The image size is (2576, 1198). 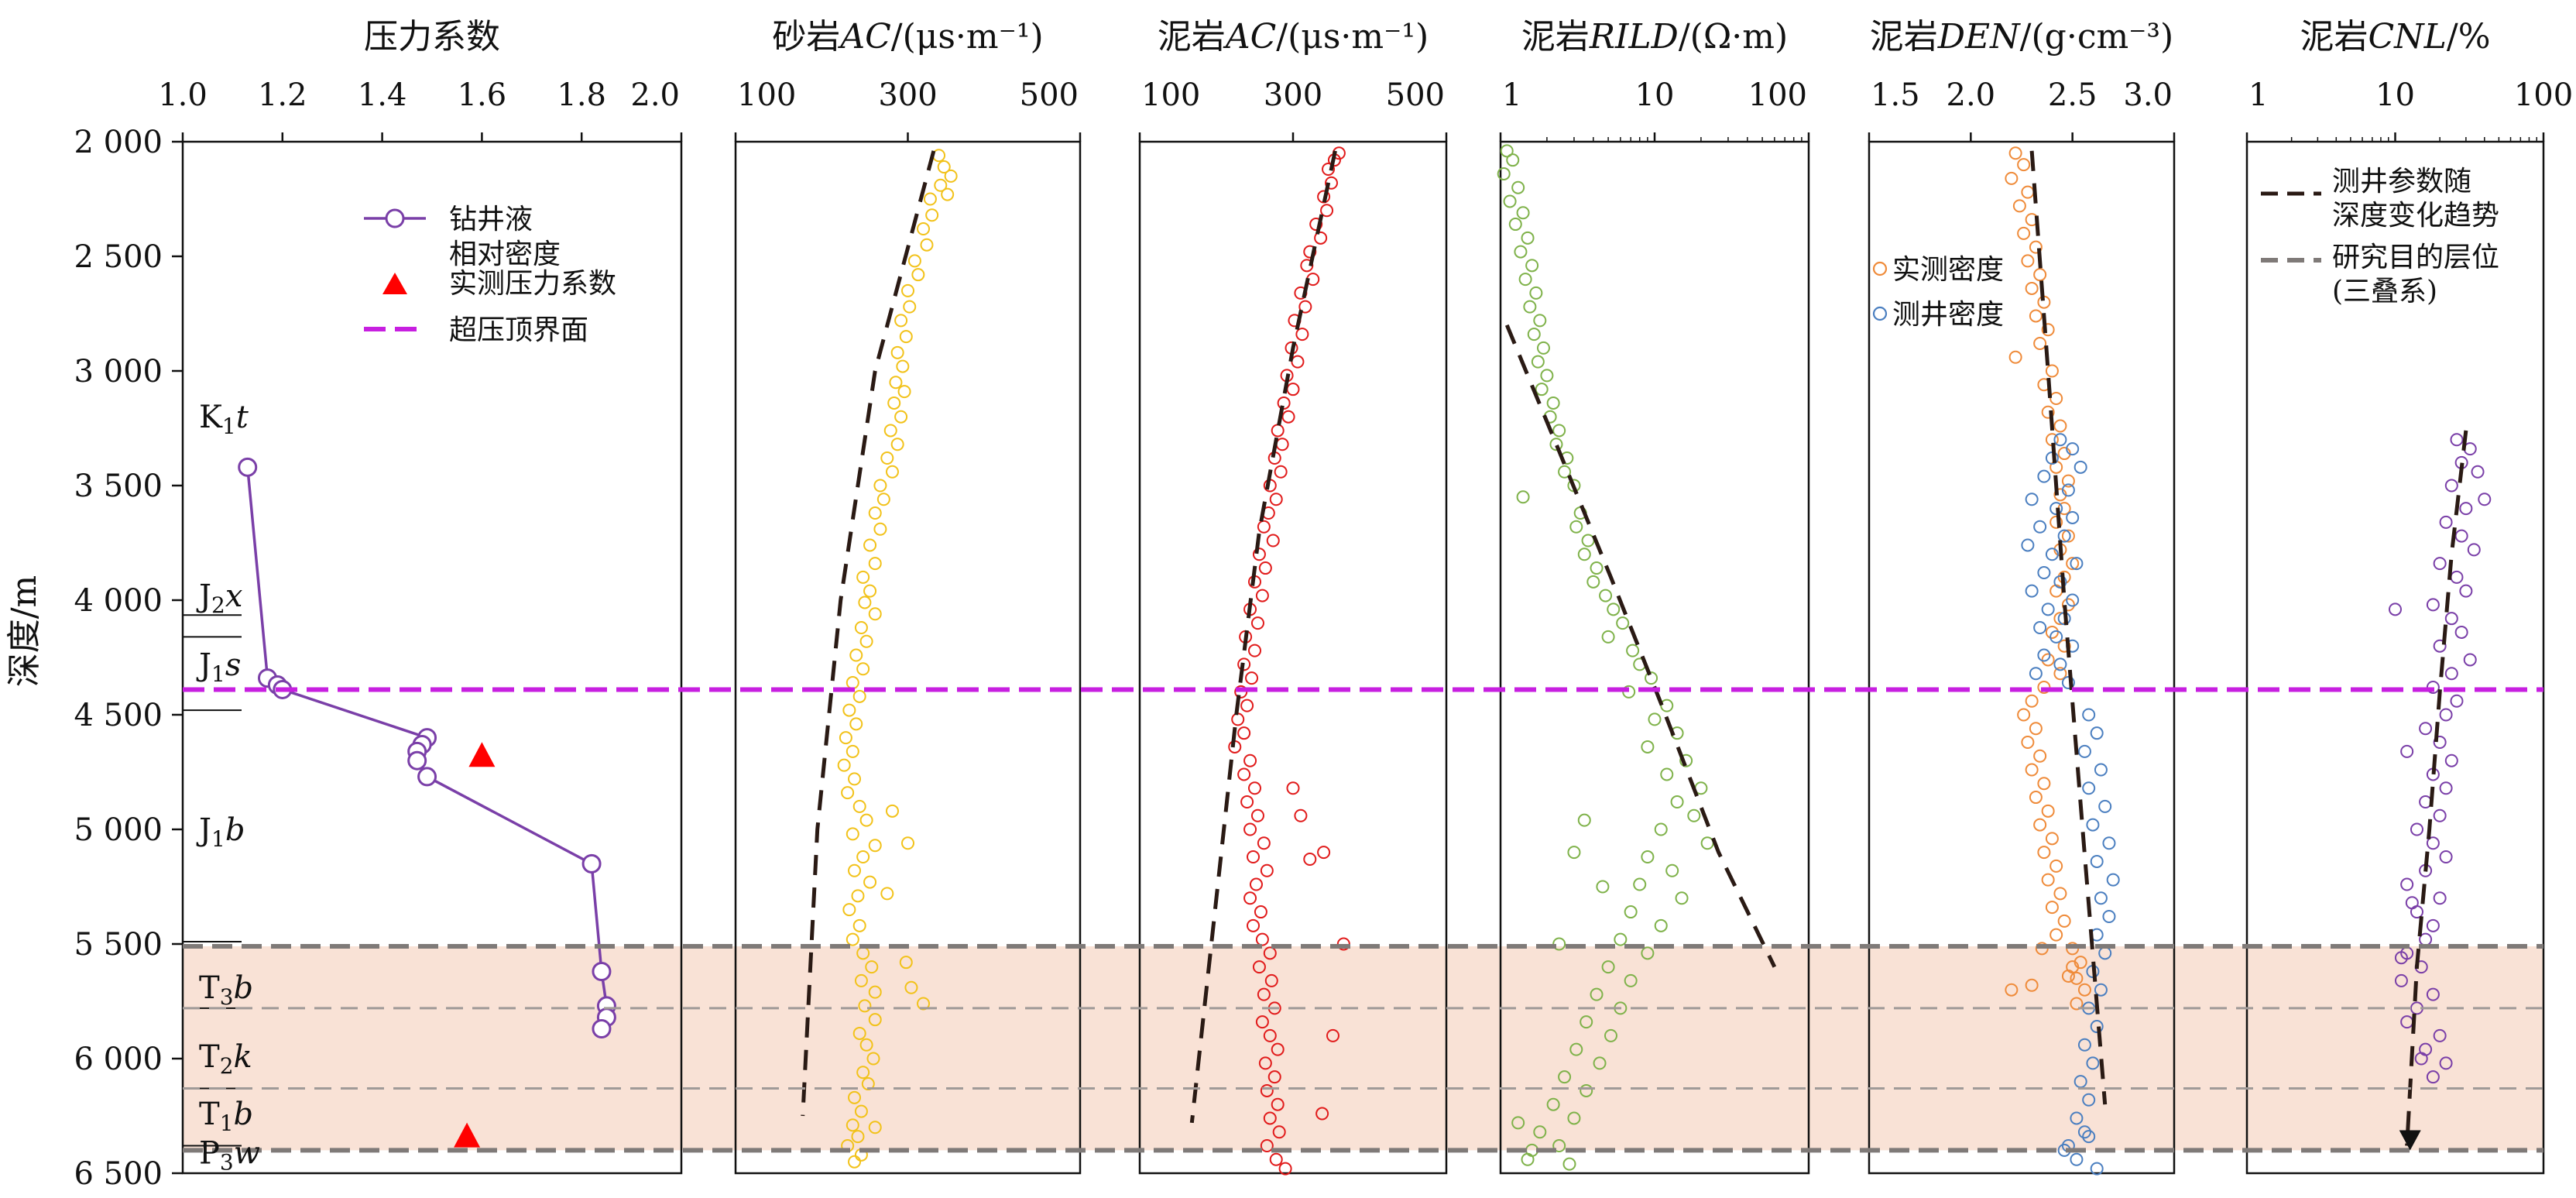 I want to click on trend-line-cnl, so click(x=2436, y=788).